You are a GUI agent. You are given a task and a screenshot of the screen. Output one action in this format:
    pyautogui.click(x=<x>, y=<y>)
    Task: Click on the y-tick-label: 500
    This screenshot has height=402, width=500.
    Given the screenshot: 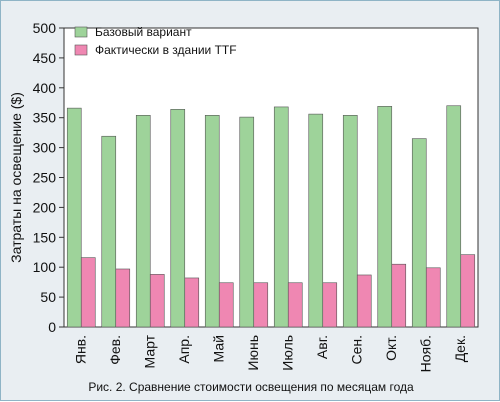 What is the action you would take?
    pyautogui.click(x=45, y=28)
    